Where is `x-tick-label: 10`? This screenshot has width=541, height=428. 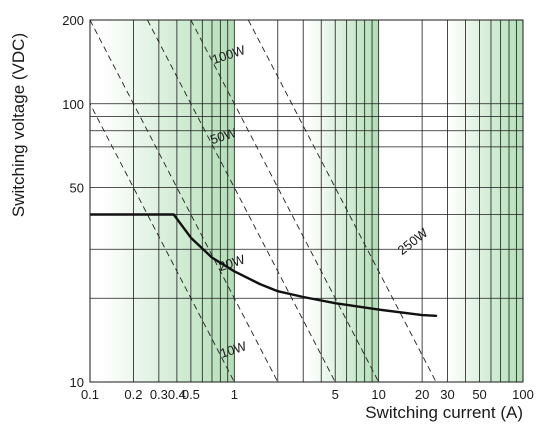
x-tick-label: 10 is located at coordinates (378, 394).